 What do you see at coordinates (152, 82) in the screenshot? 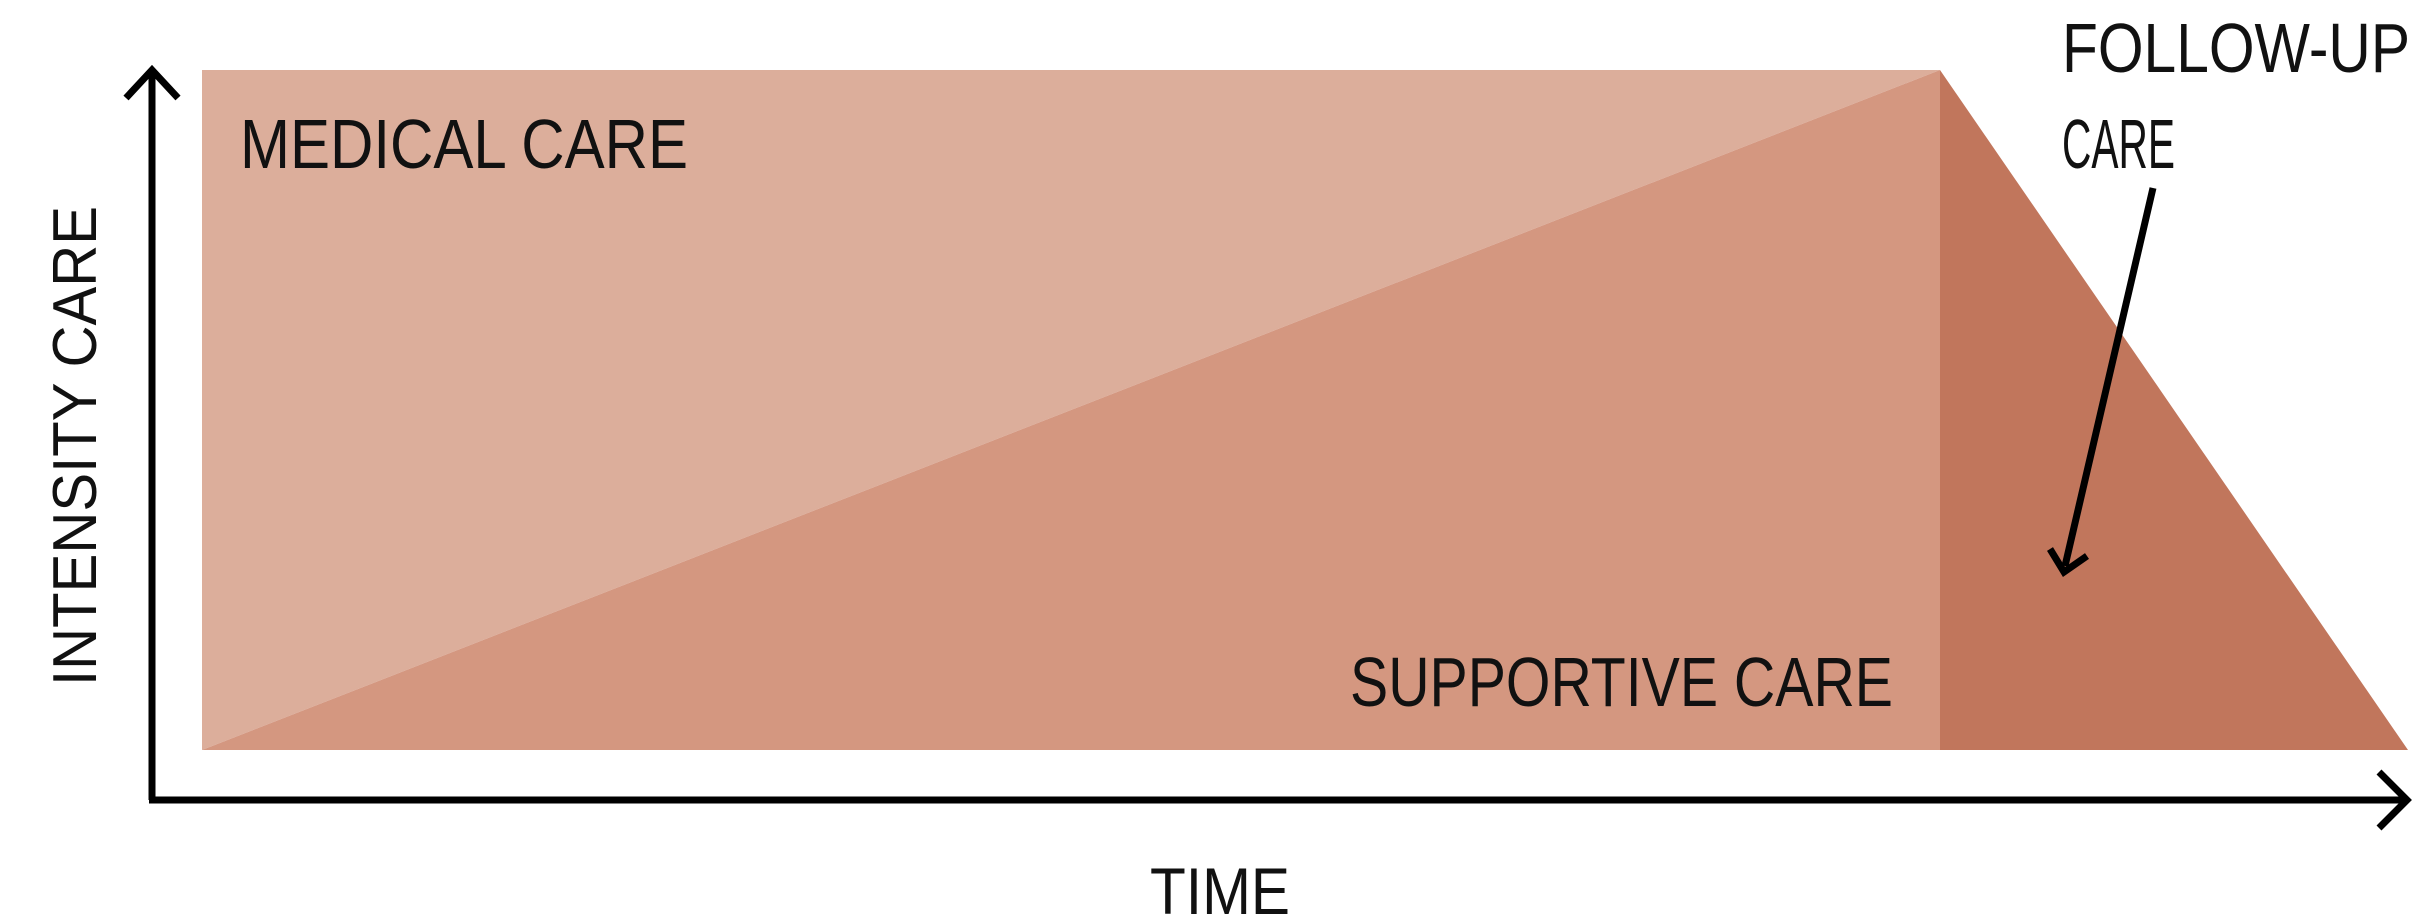
I see `y-axis-arrowhead` at bounding box center [152, 82].